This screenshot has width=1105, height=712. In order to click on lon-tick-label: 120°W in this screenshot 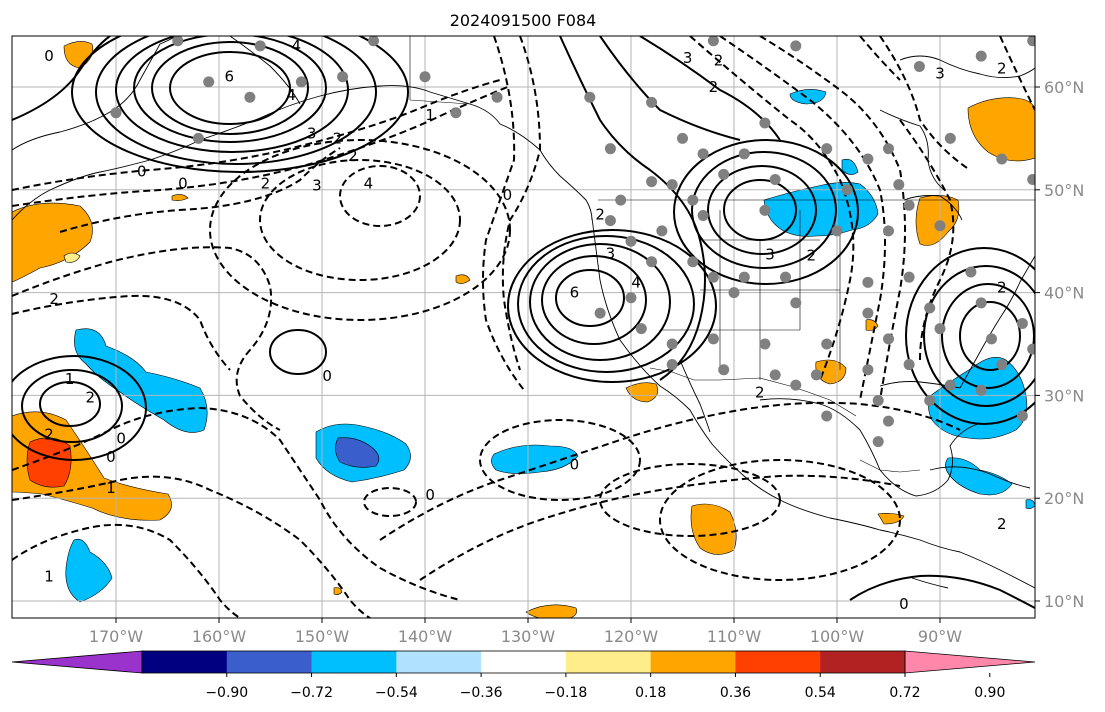, I will do `click(631, 636)`.